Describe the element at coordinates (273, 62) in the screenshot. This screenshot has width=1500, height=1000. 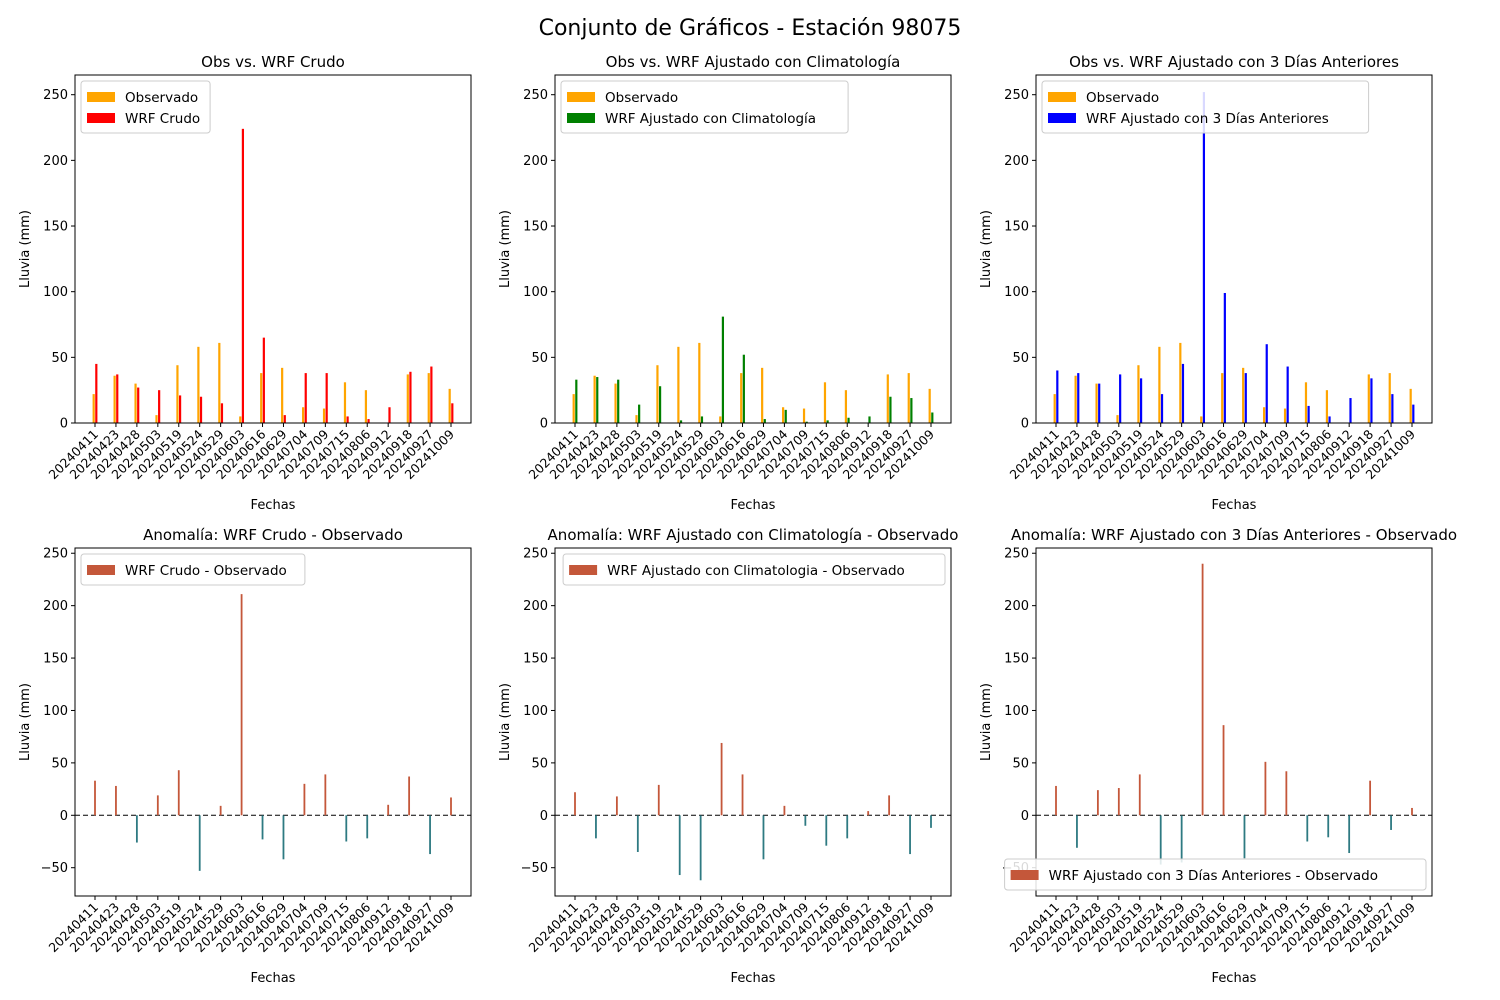
I see `chart-title: Obs vs. WRF Crudo` at that location.